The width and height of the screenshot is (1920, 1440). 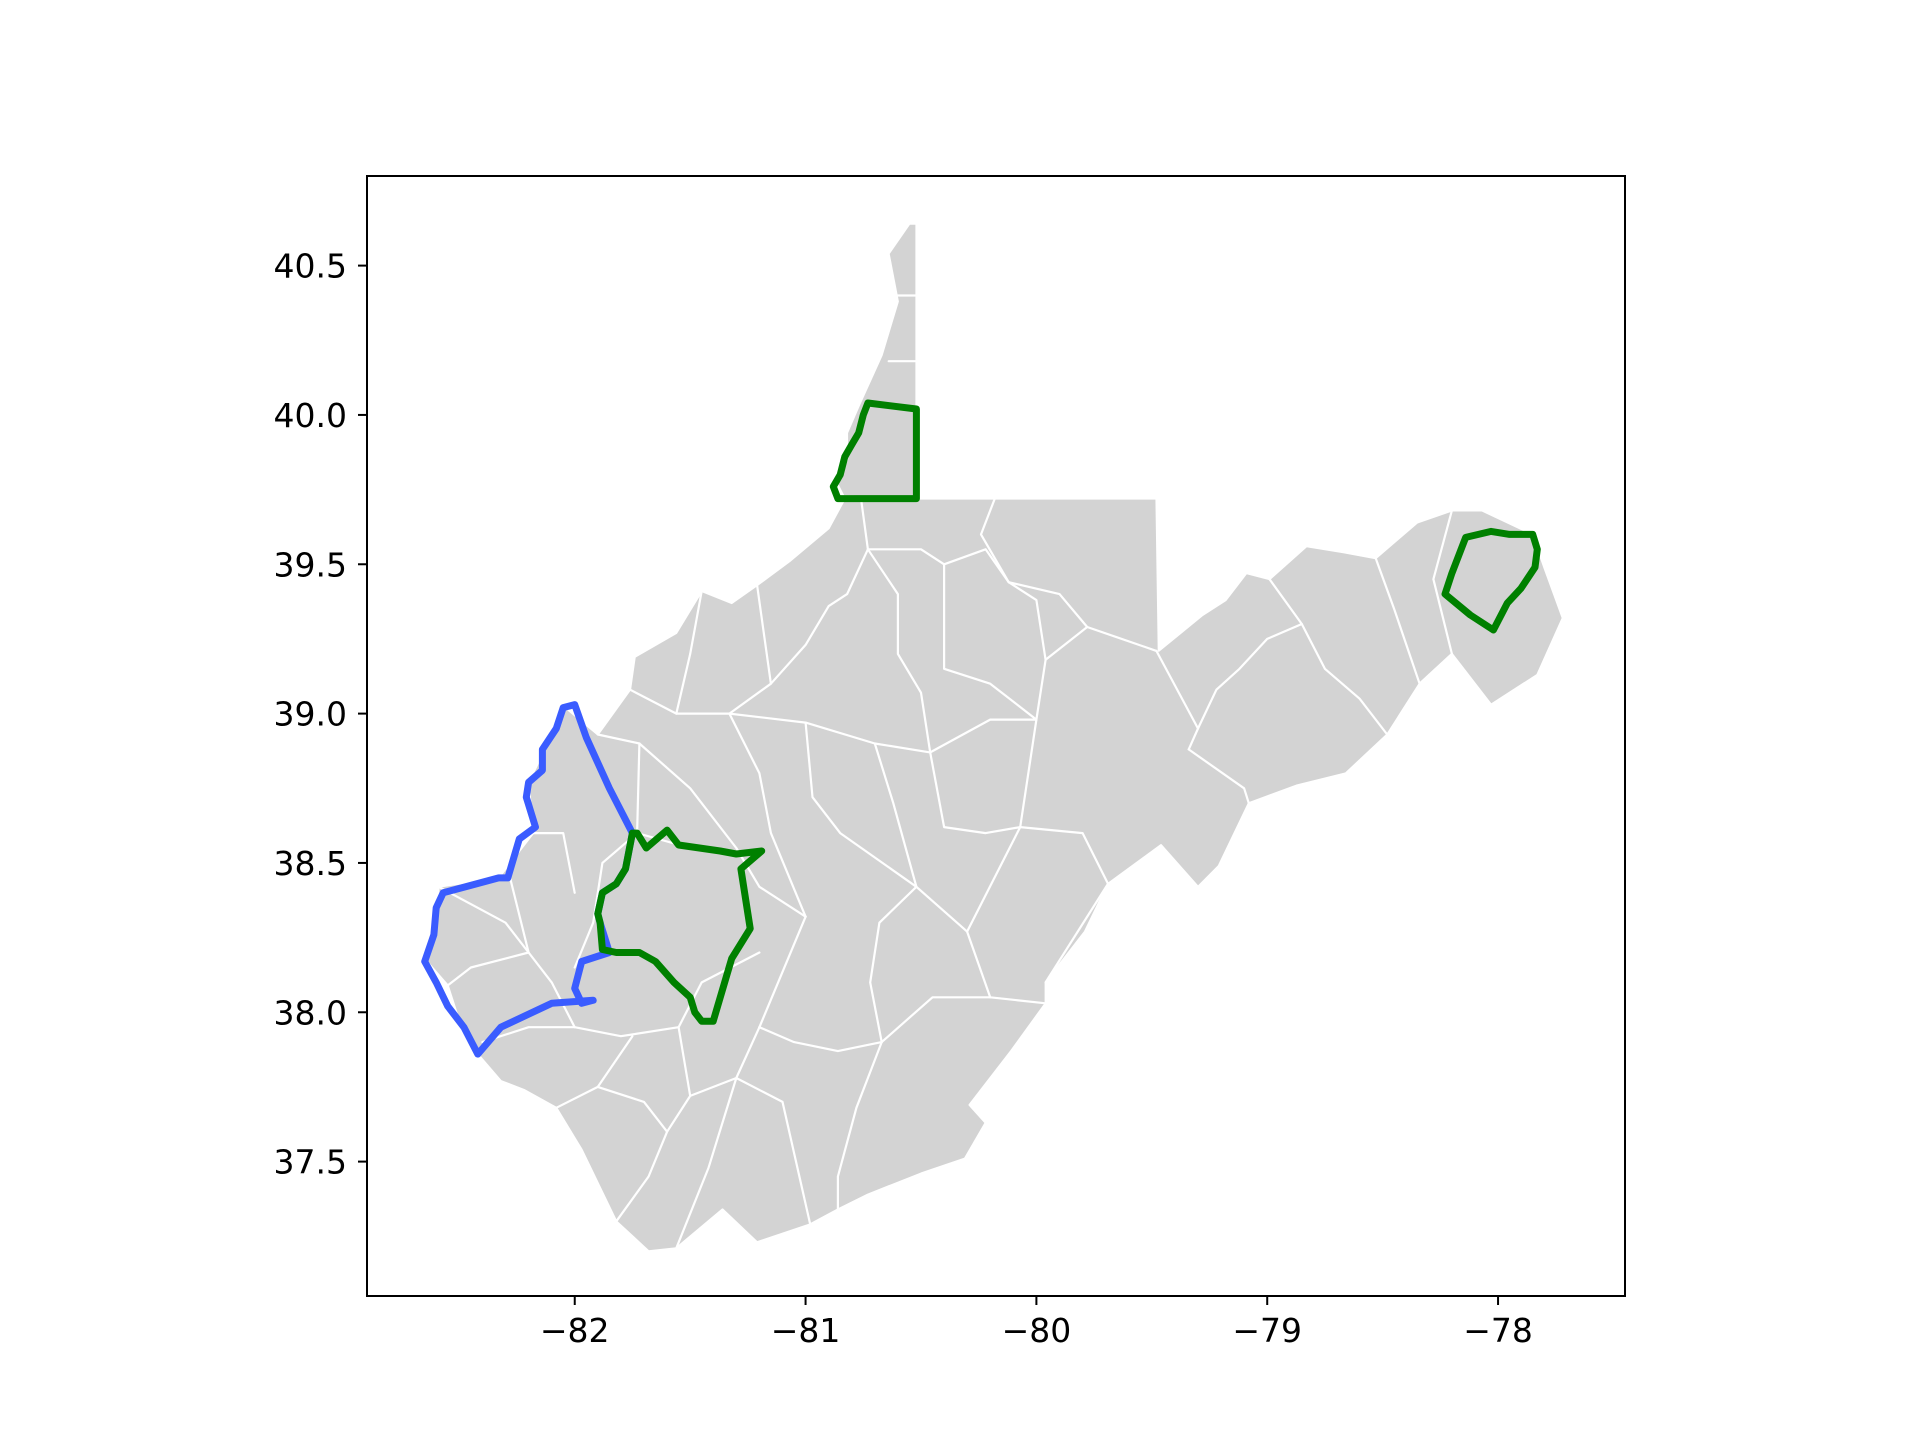 What do you see at coordinates (310, 564) in the screenshot?
I see `y-tick-label: 39.5` at bounding box center [310, 564].